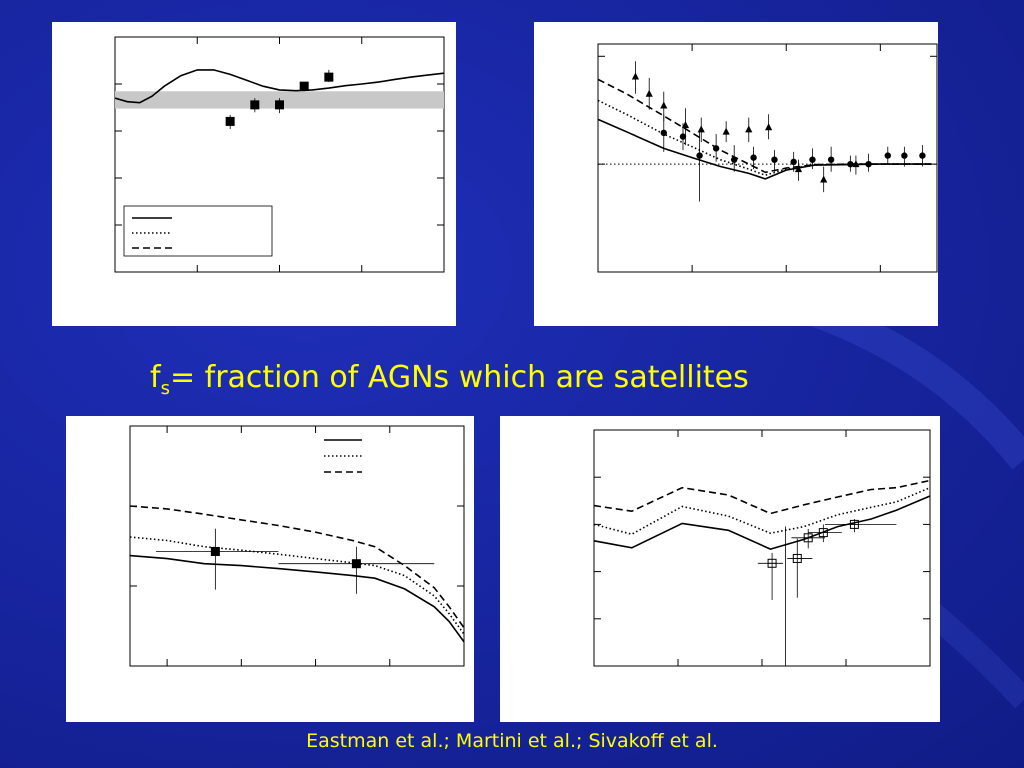 The height and width of the screenshot is (768, 1024). What do you see at coordinates (279, 154) in the screenshot?
I see `chart-u-vs-mass` at bounding box center [279, 154].